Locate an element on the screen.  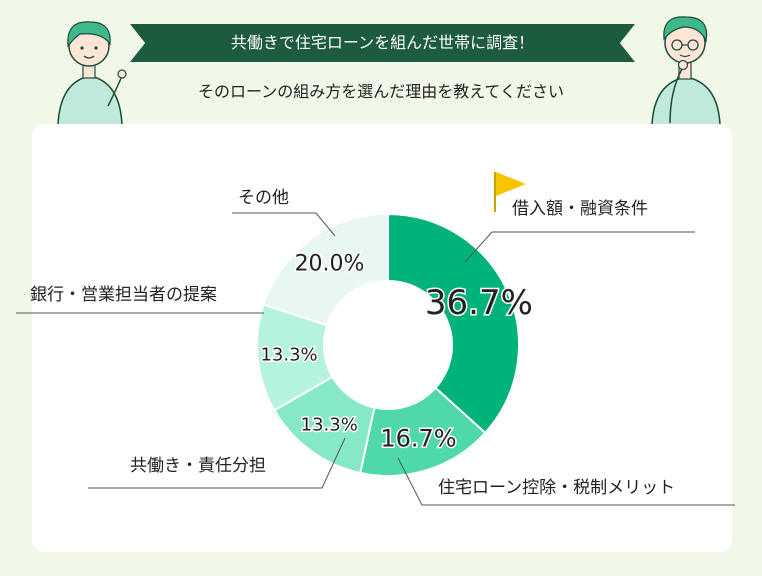
man-illustration is located at coordinates (686, 70).